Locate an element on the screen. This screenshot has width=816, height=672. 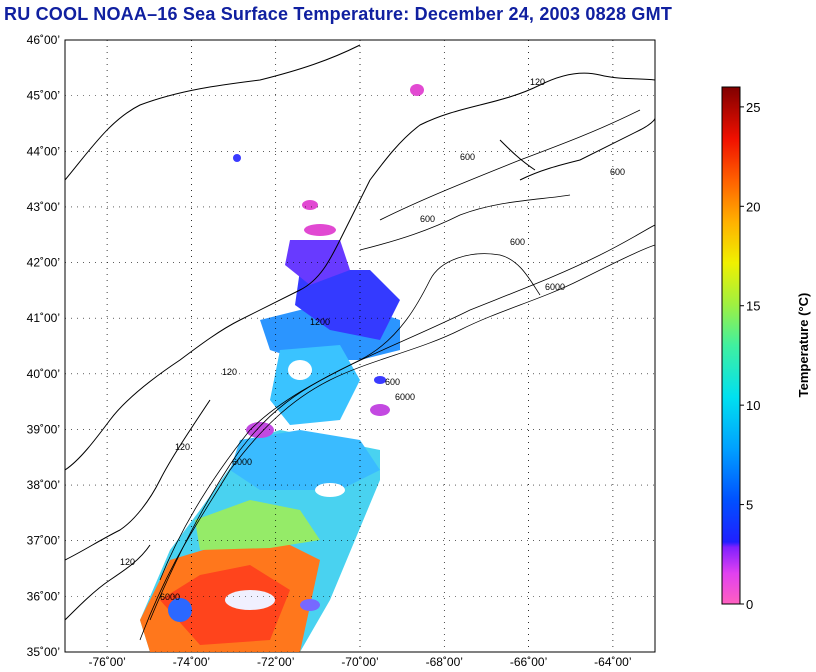
lon-label: -70˚00’ is located at coordinates (359, 662).